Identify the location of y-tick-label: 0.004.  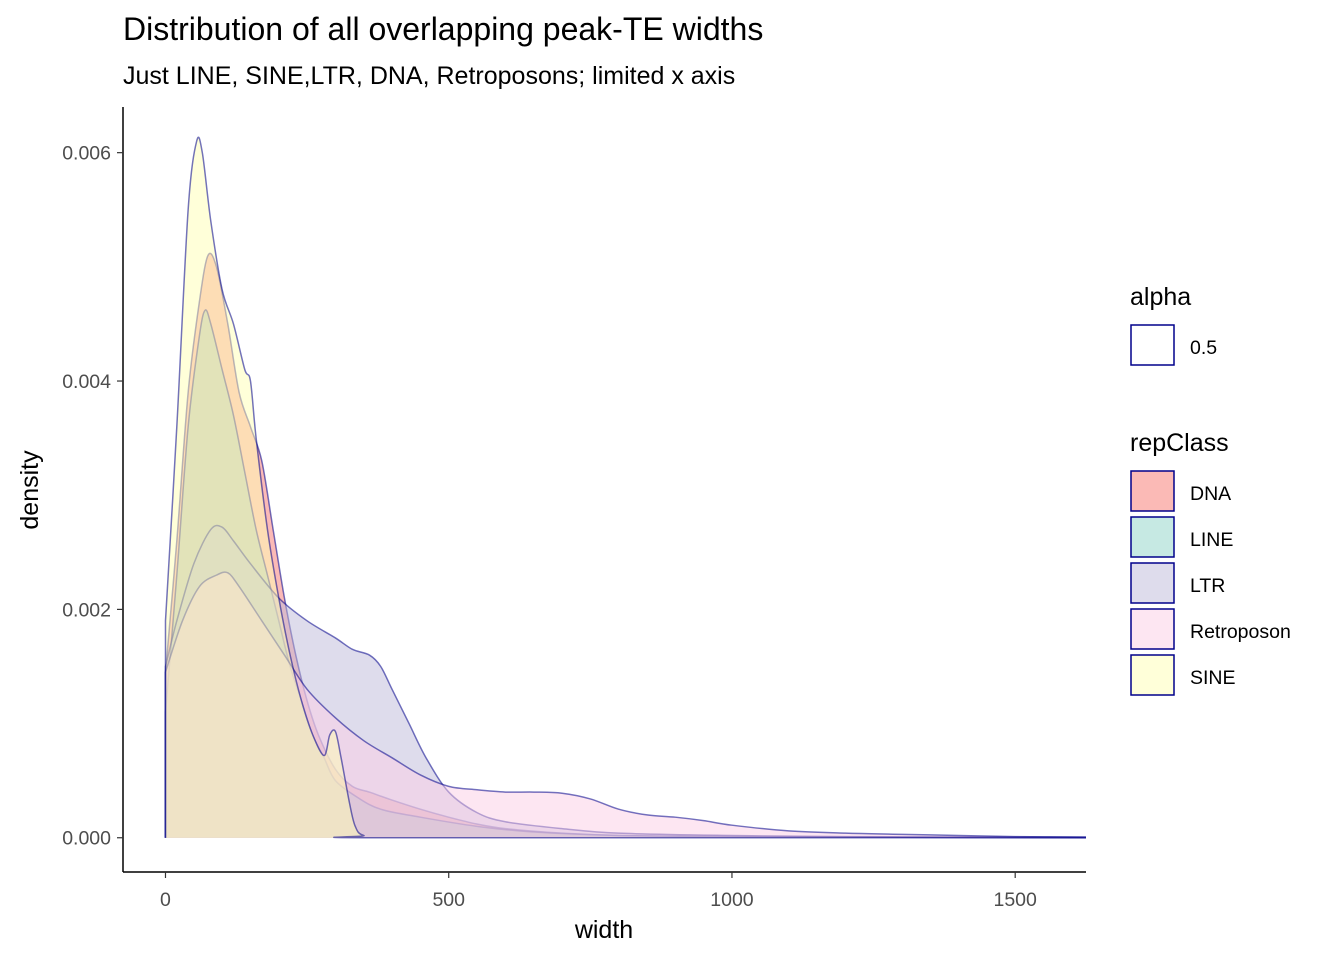
(86, 382).